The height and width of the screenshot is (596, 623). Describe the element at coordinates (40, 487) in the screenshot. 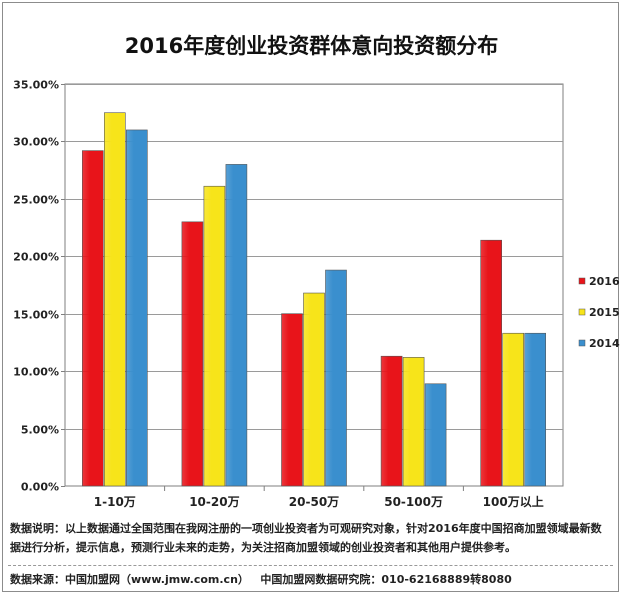

I see `y-tick-label: 0.00%` at that location.